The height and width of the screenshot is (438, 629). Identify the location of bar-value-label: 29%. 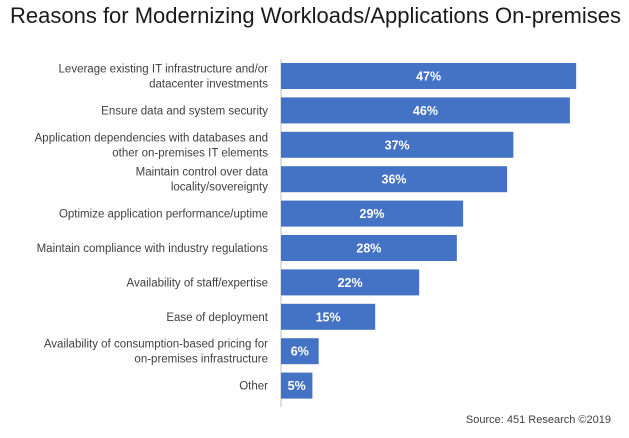
(372, 214).